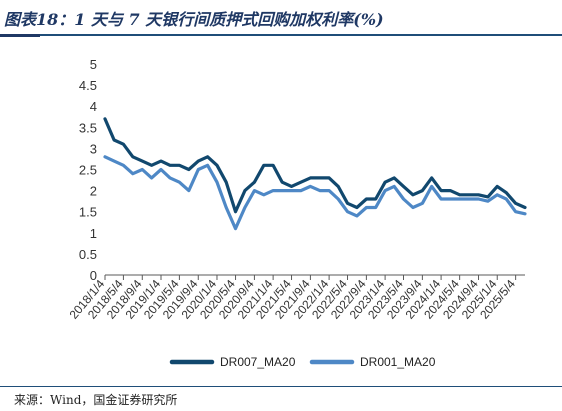  I want to click on source-note: 来源：Wind，国金证券研究所, so click(96, 400).